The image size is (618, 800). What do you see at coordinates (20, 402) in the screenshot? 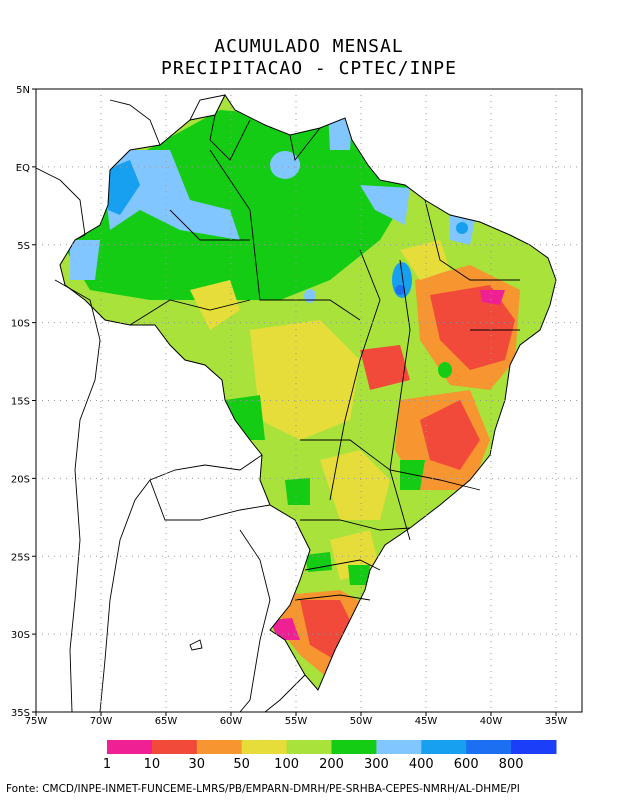
I see `lat-tick-label: 15S` at bounding box center [20, 402].